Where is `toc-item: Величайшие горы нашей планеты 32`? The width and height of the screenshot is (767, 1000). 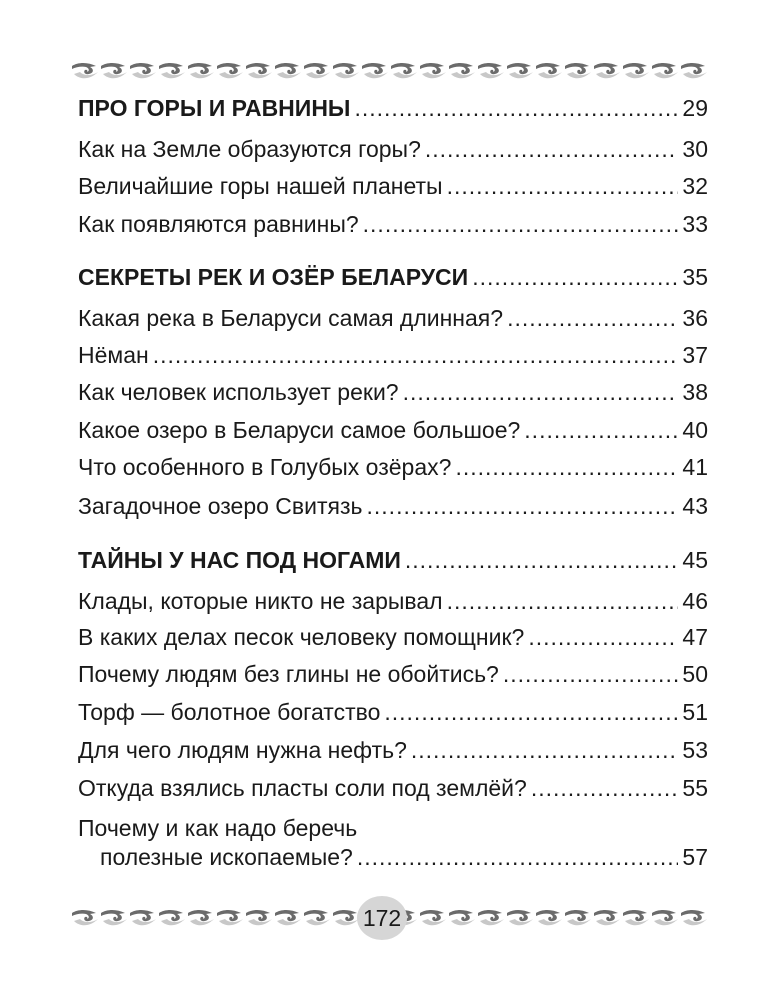
toc-item: Величайшие горы нашей планеты 32 is located at coordinates (393, 186).